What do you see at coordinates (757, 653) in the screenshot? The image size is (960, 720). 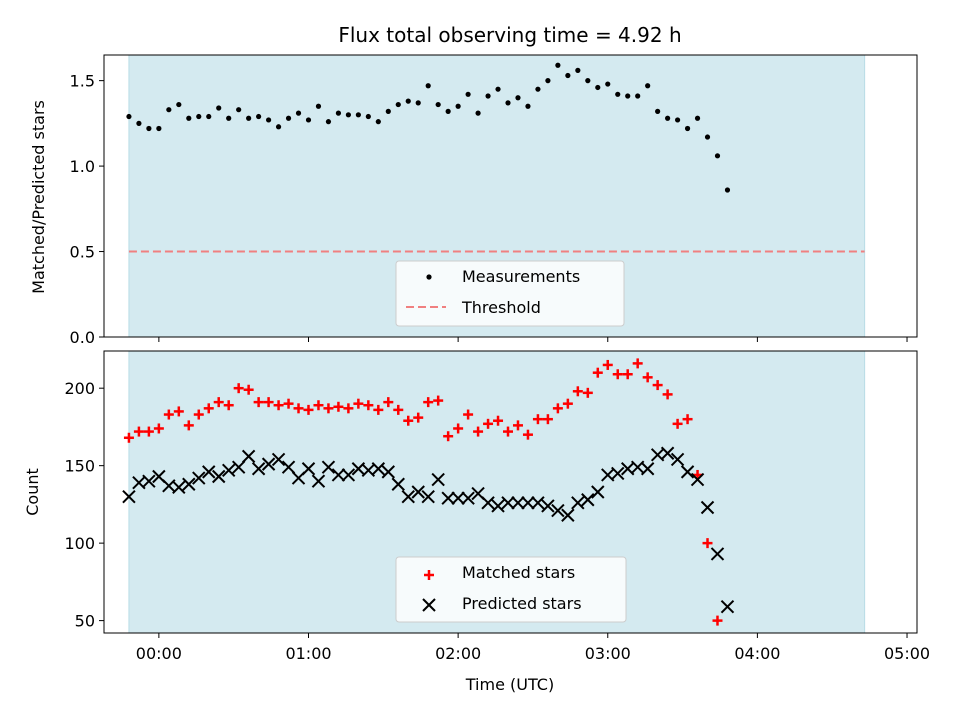 I see `xtick-label: 04:00` at bounding box center [757, 653].